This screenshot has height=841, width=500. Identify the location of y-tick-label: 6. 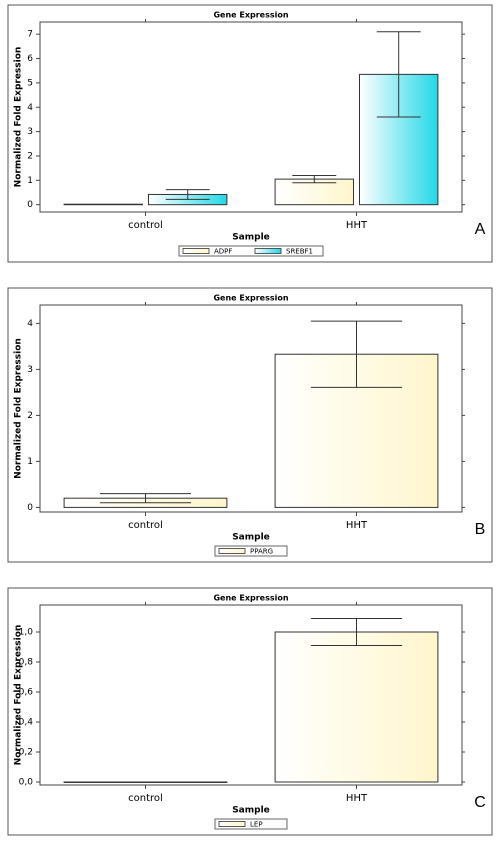
(30, 59).